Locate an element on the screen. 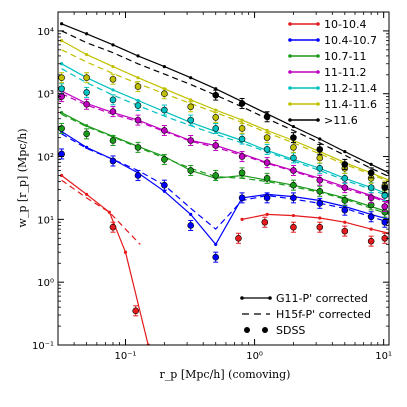 This screenshot has height=407, width=407. legend-label: 10-10.4 is located at coordinates (345, 24).